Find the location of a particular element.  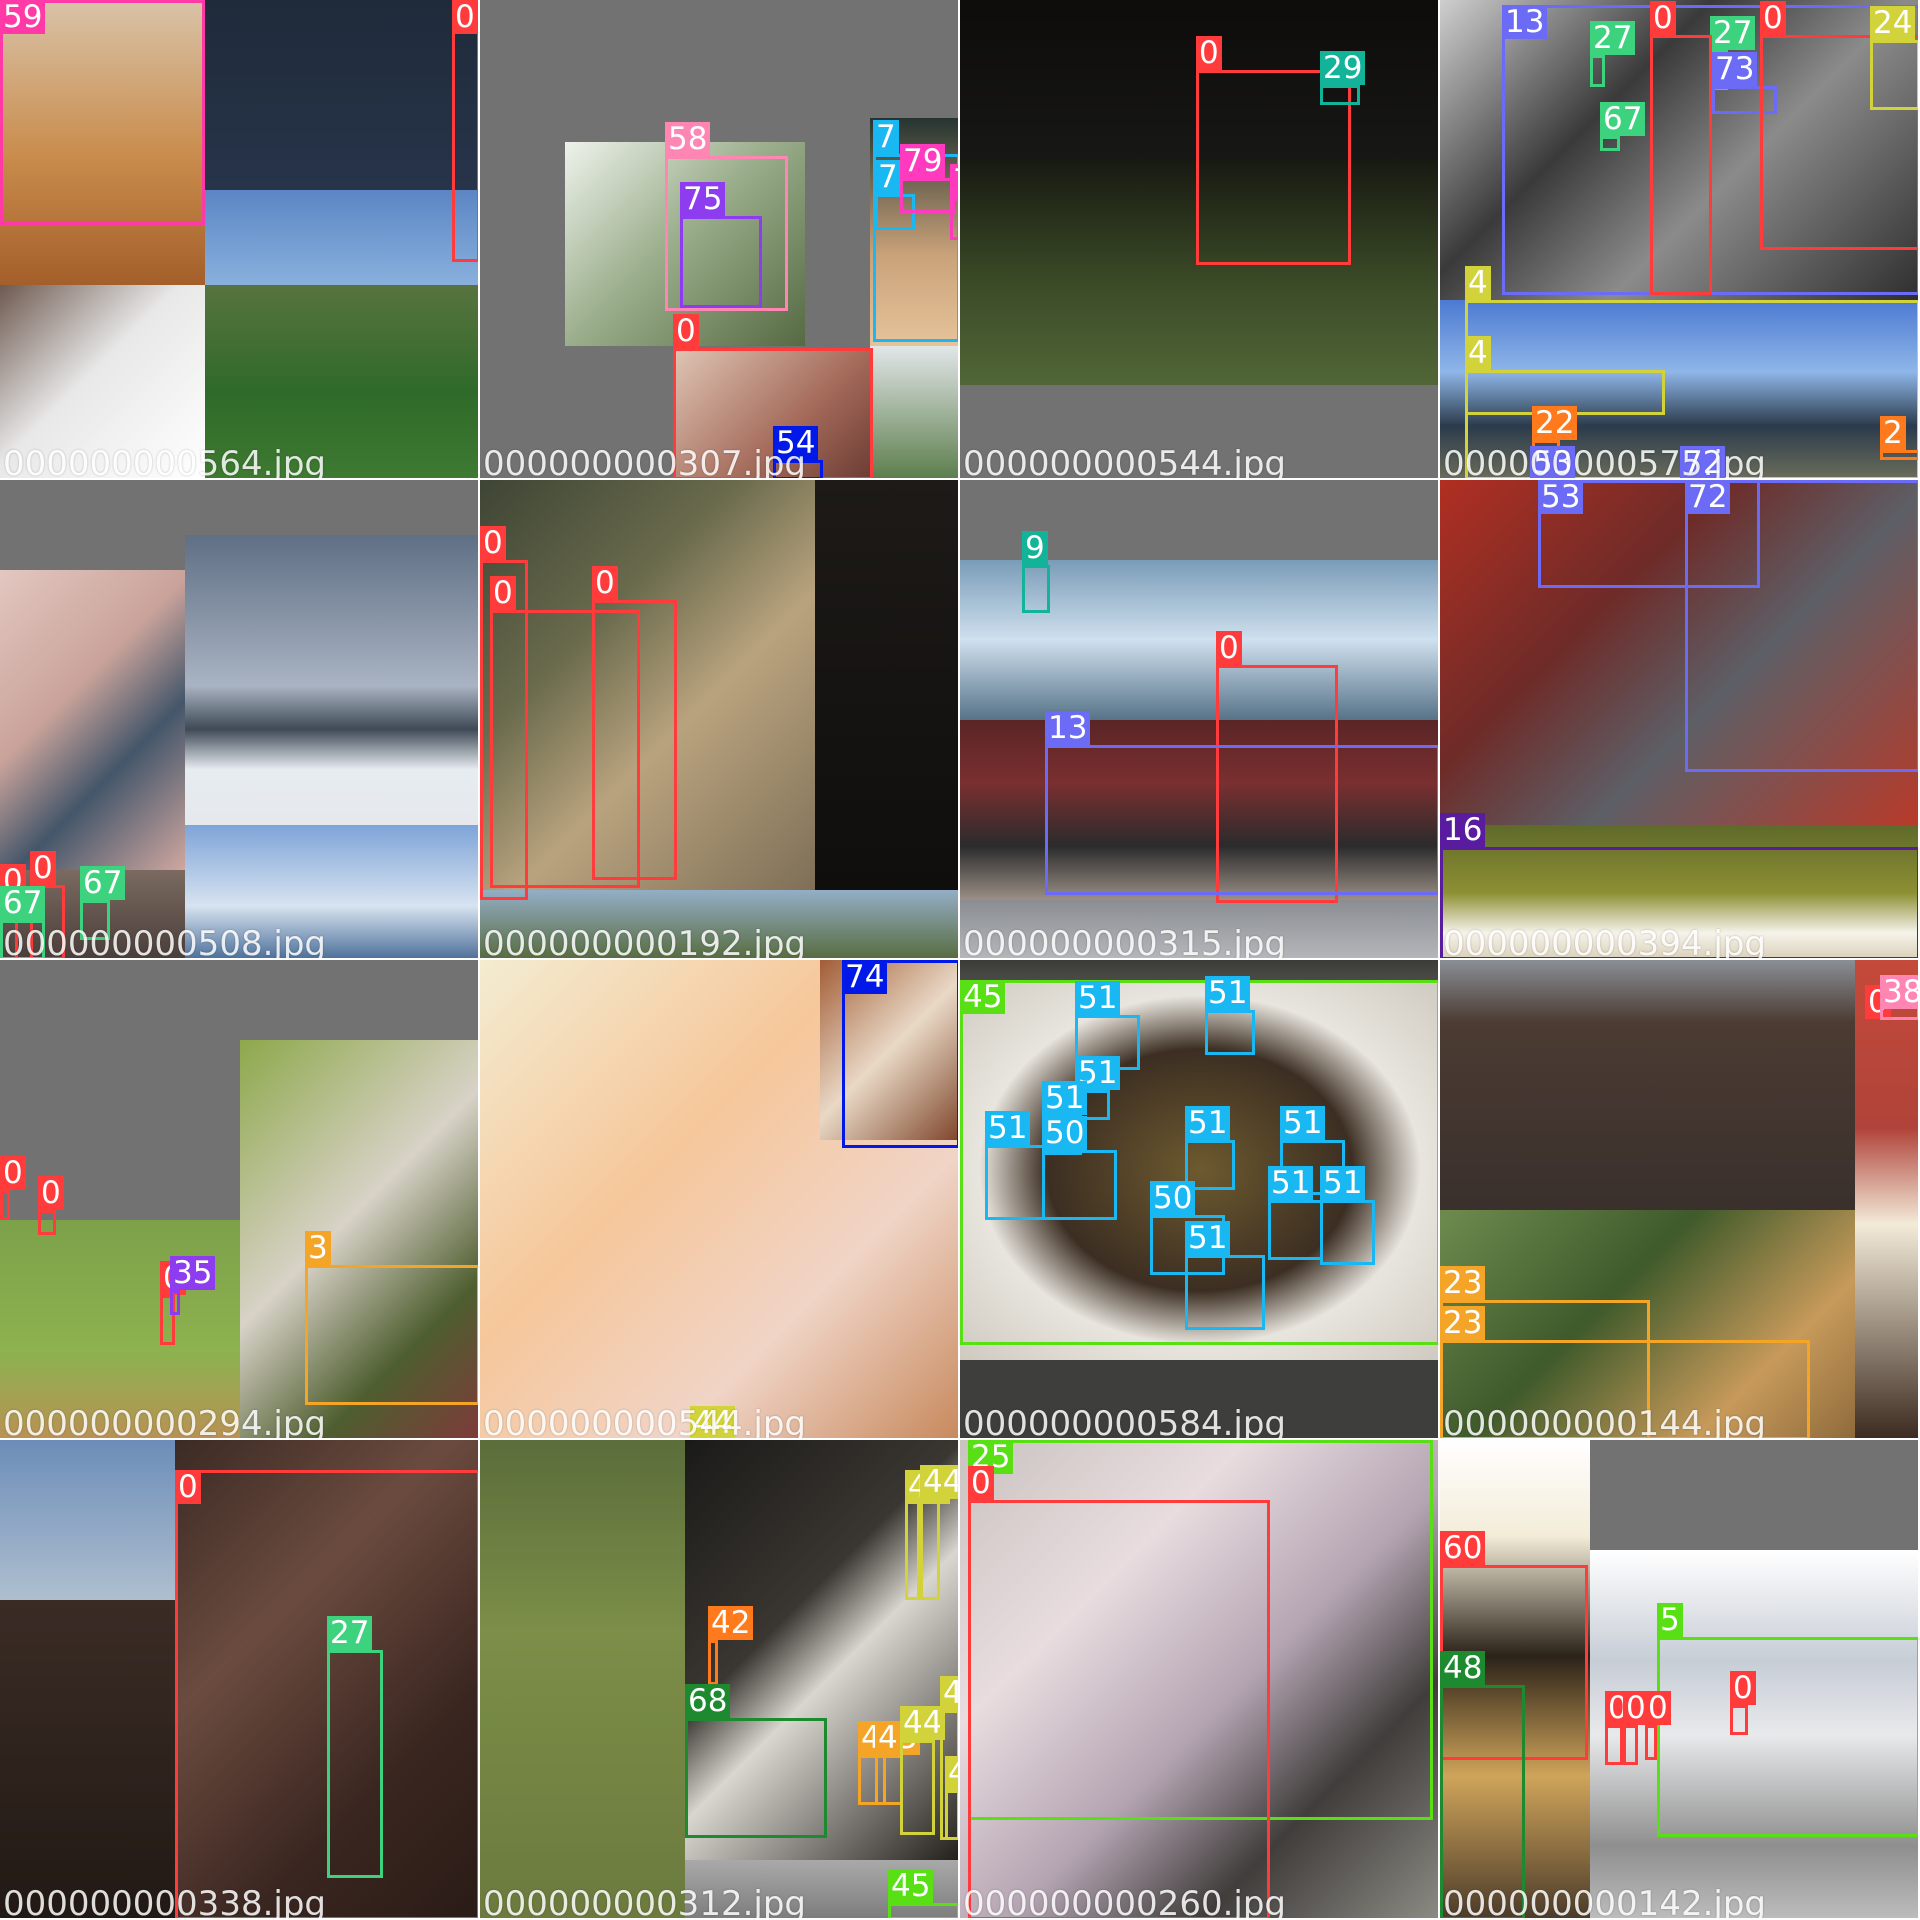

box-label: 2 is located at coordinates (1893, 433).